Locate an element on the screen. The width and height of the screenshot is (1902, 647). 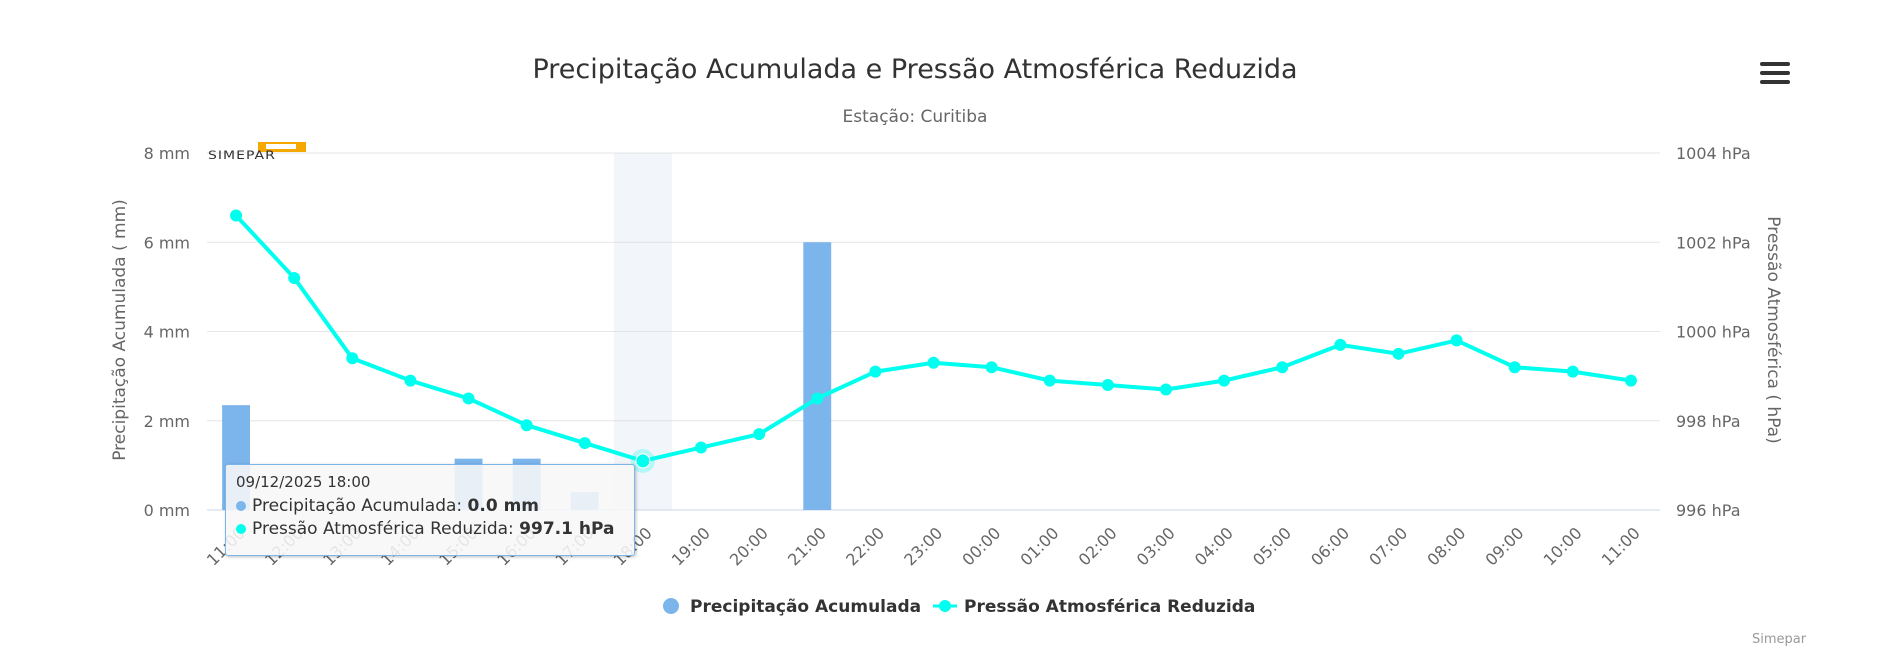
x-tick-label: 09:00 is located at coordinates (1504, 546).